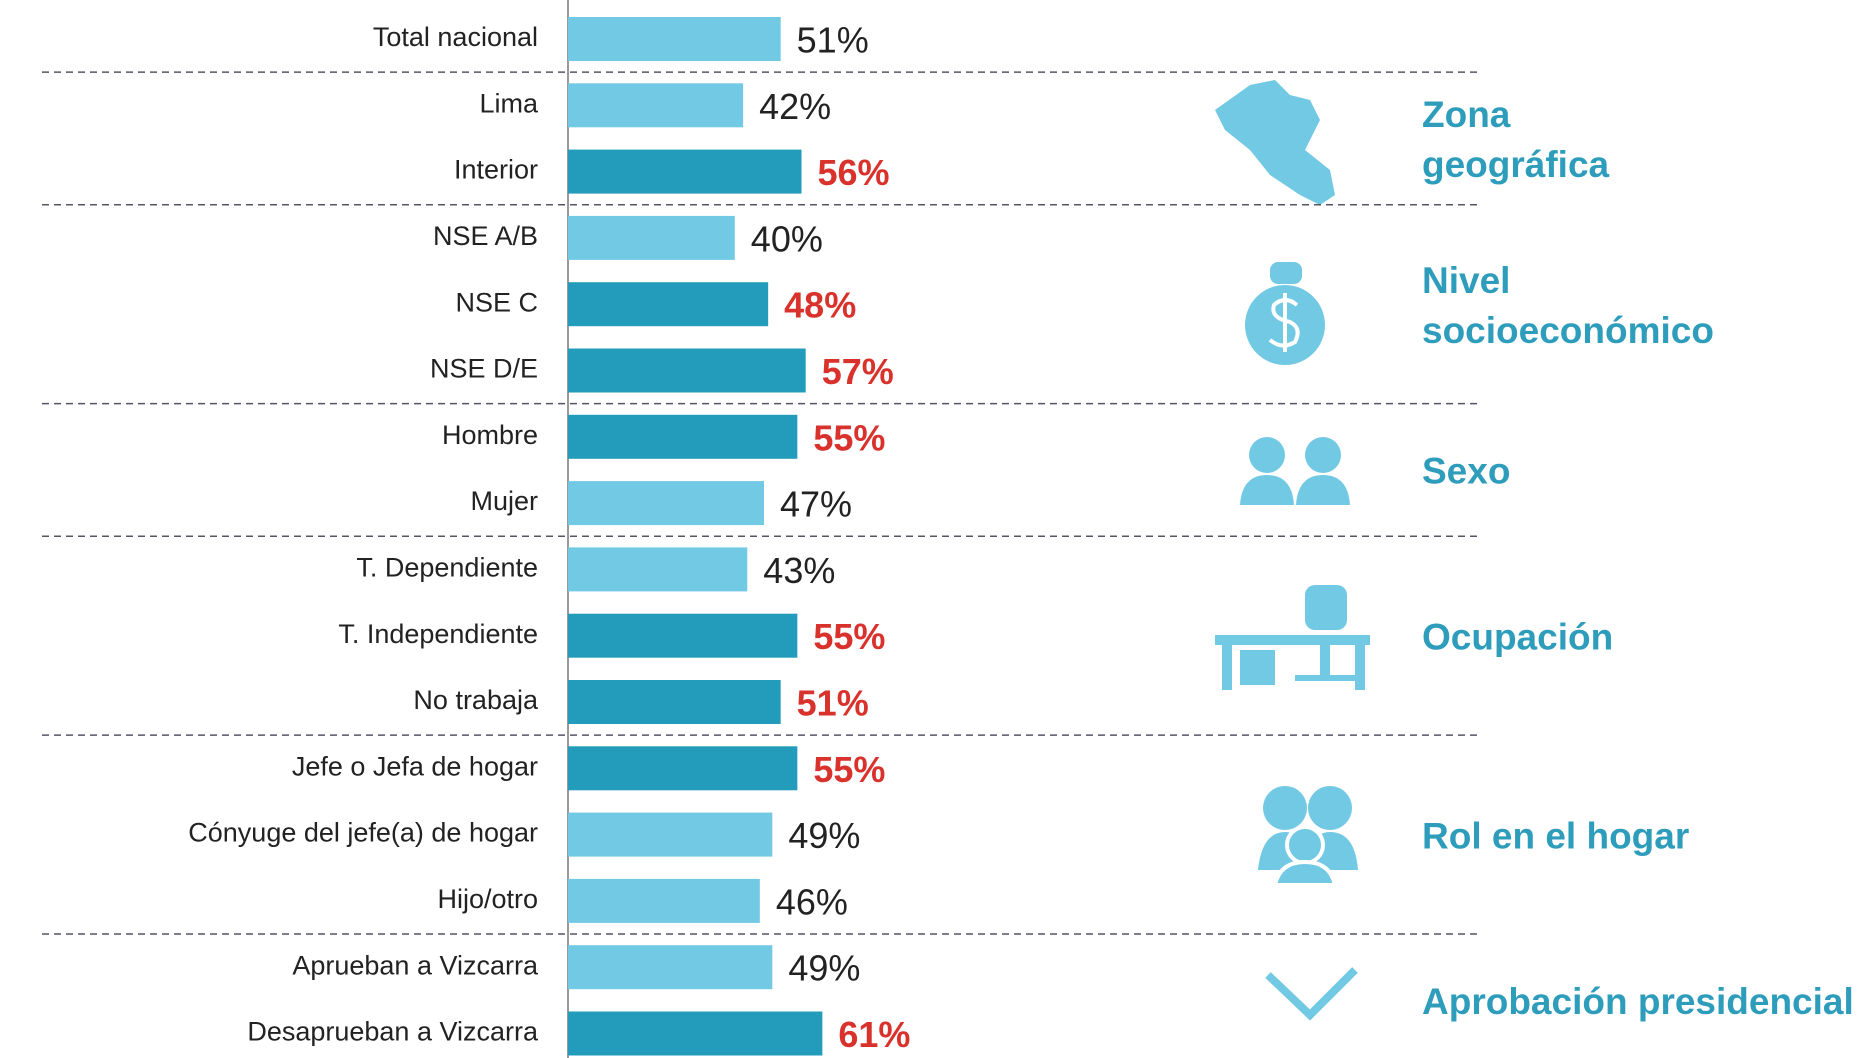 This screenshot has width=1867, height=1058. Describe the element at coordinates (858, 371) in the screenshot. I see `value-label: 57%` at that location.